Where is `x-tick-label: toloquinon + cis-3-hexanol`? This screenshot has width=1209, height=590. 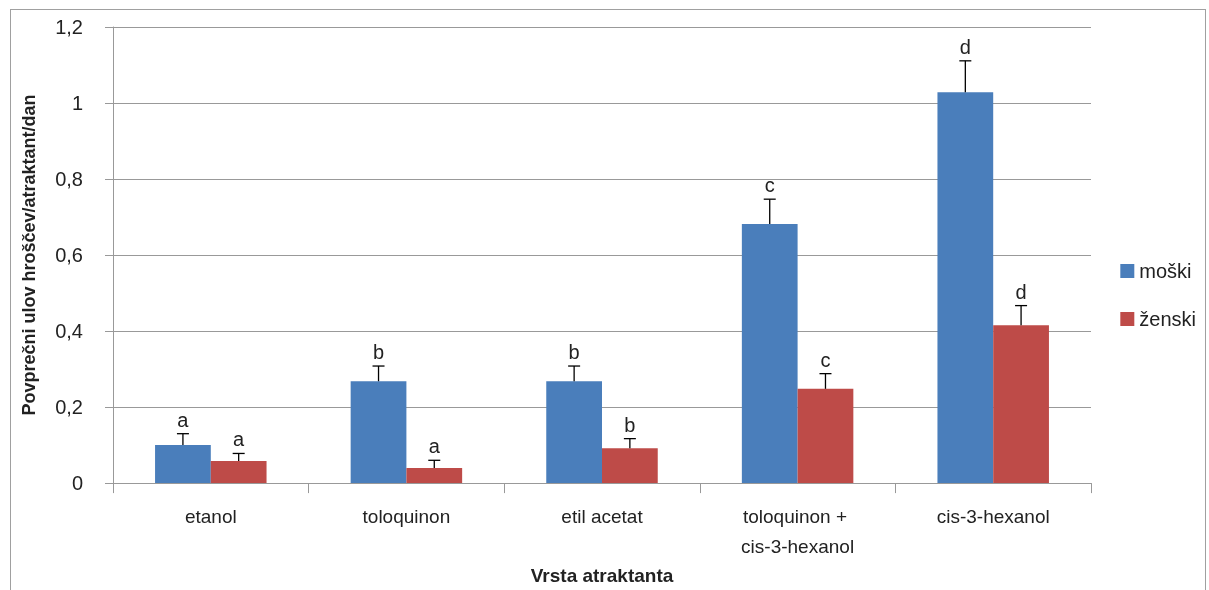 x-tick-label: toloquinon + cis-3-hexanol is located at coordinates (798, 531).